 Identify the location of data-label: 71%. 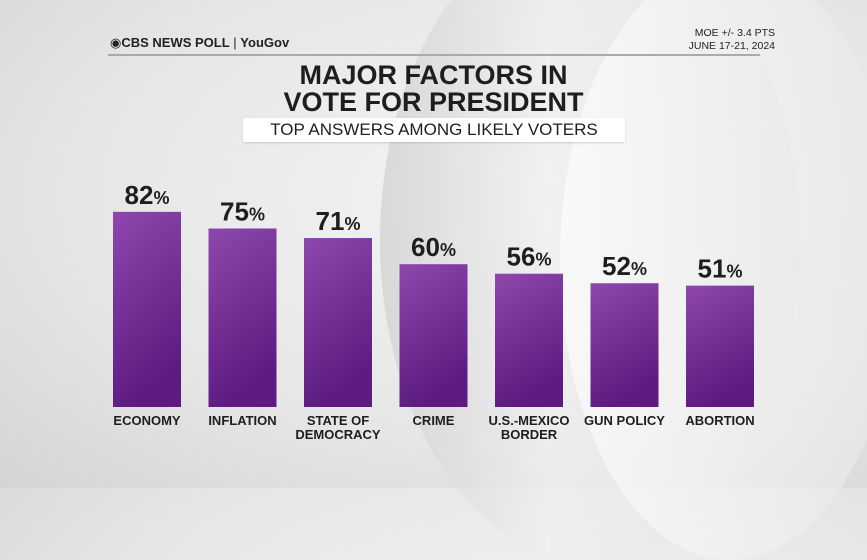
(338, 221).